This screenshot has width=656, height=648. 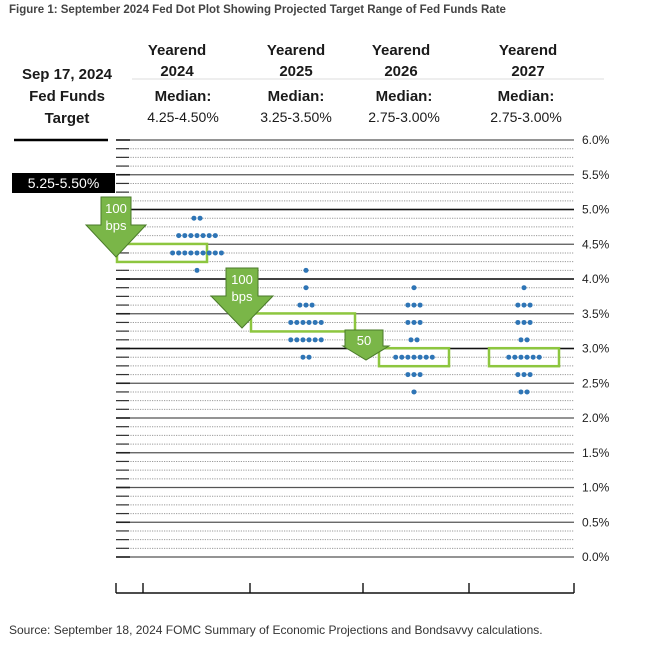 I want to click on median-2024: Median: 4.25-4.50%, so click(x=183, y=107).